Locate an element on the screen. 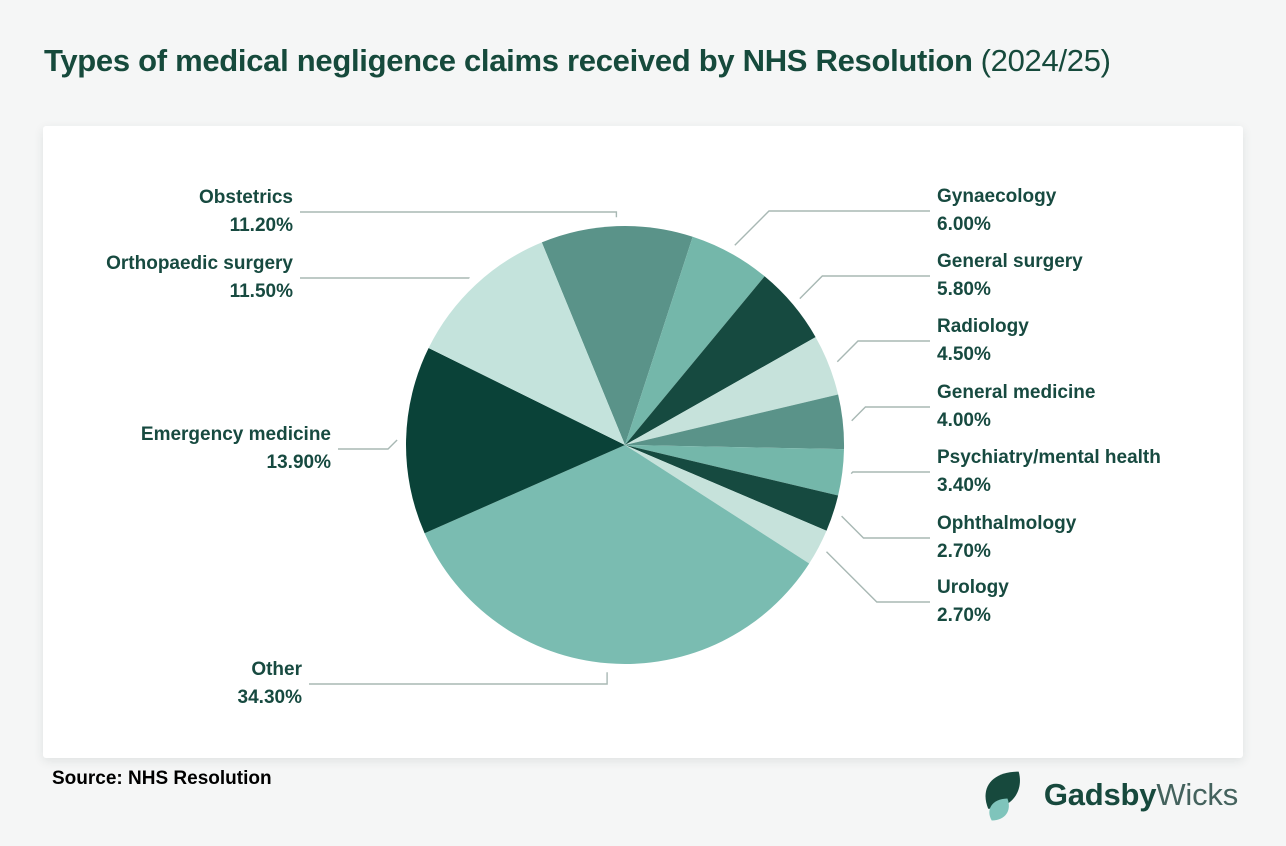 The image size is (1286, 846). slice-label: Other is located at coordinates (276, 669).